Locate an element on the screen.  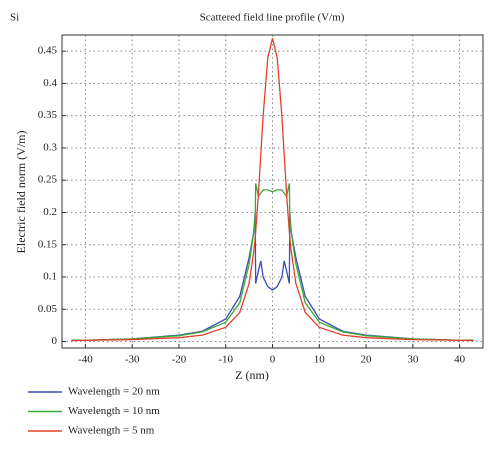
y-tick-label: 0.15 is located at coordinates (48, 244).